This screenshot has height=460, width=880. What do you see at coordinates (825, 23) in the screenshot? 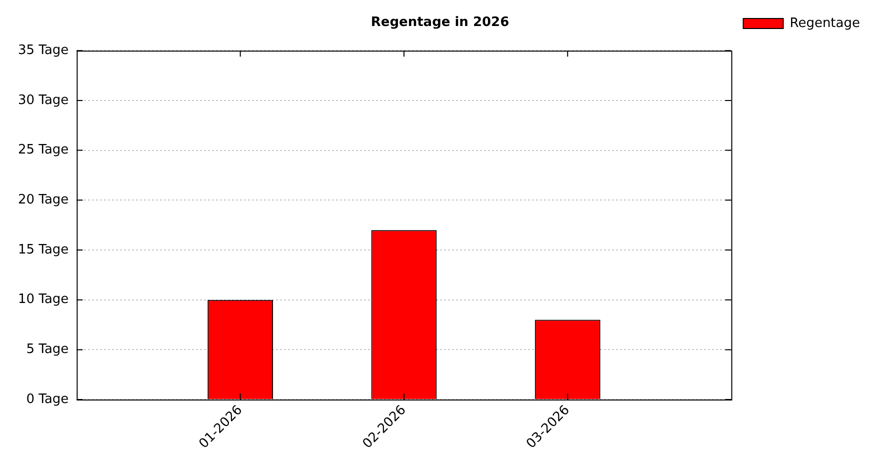
I see `legend-label: Regentage` at bounding box center [825, 23].